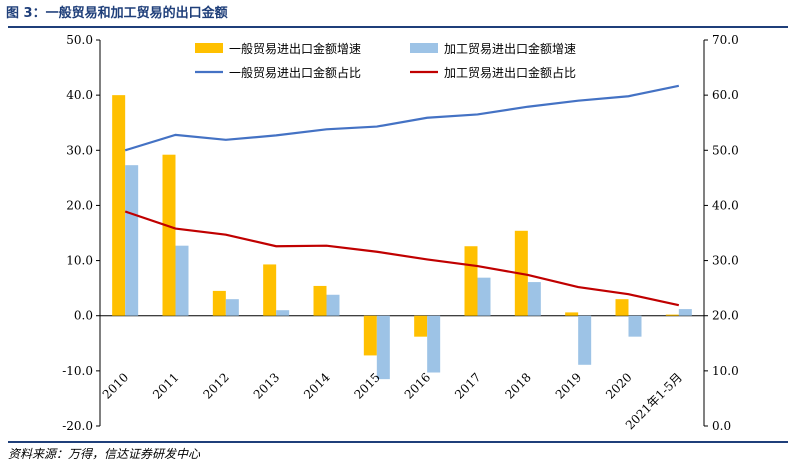 The image size is (796, 464). What do you see at coordinates (115, 385) in the screenshot?
I see `x-category-label: 2010` at bounding box center [115, 385].